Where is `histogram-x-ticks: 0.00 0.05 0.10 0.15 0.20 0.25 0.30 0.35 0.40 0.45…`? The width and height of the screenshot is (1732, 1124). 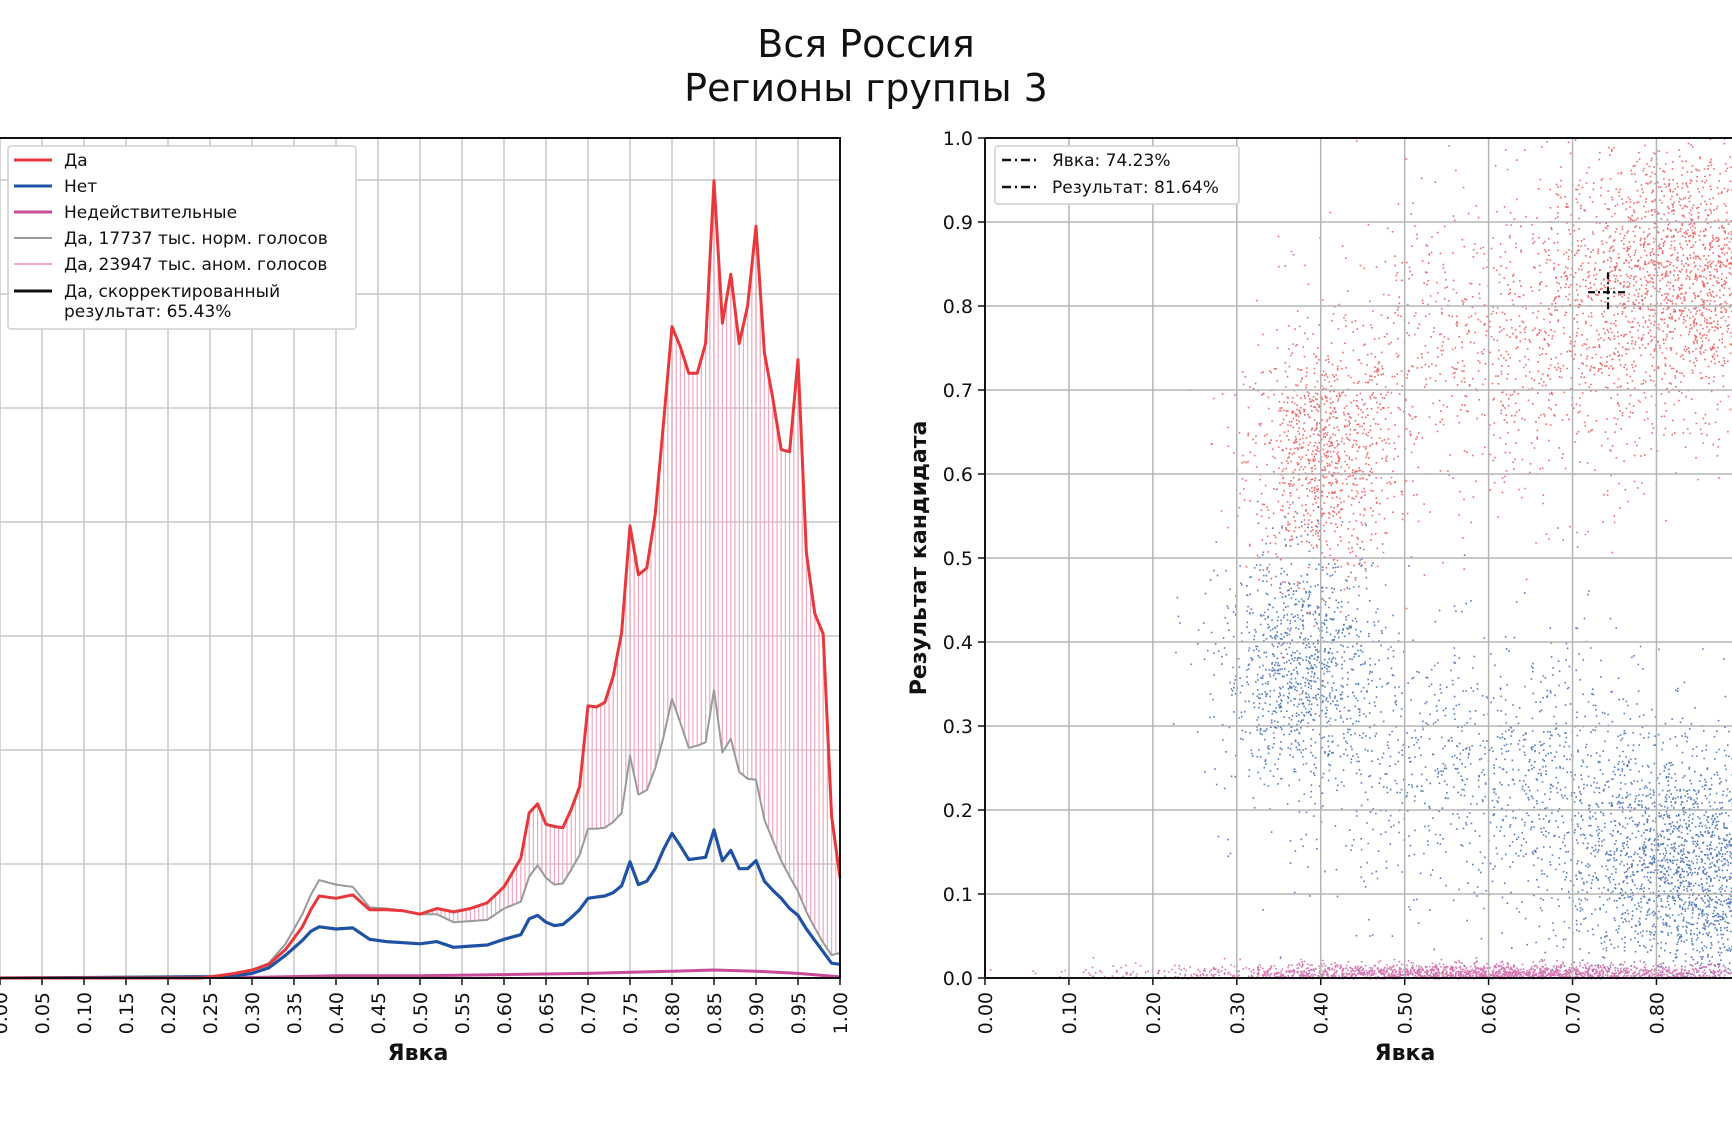
histogram-x-ticks: 0.00 0.05 0.10 0.15 0.20 0.25 0.30 0.35 0.40 0.45… is located at coordinates (426, 1006).